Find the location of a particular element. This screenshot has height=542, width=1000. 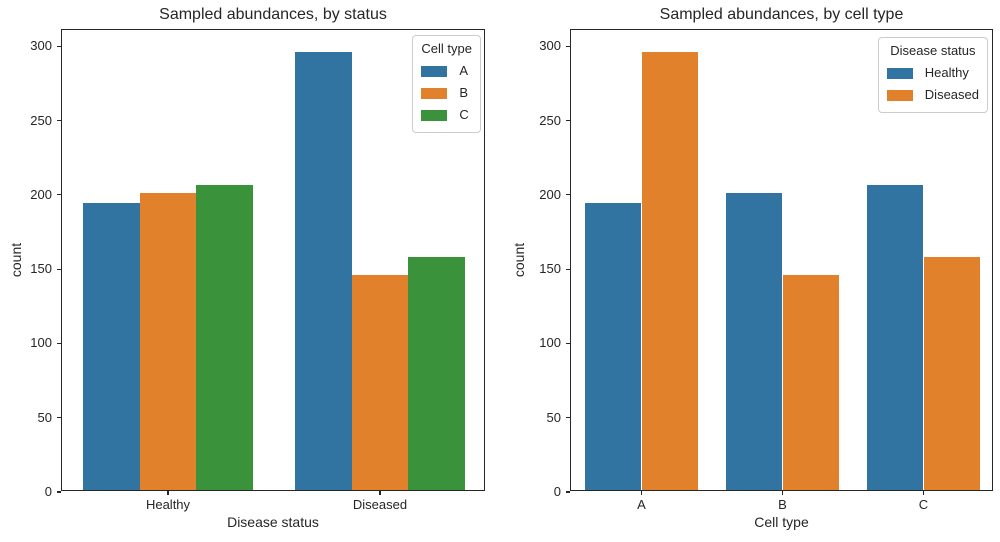

bar-healthy-c is located at coordinates (895, 337).